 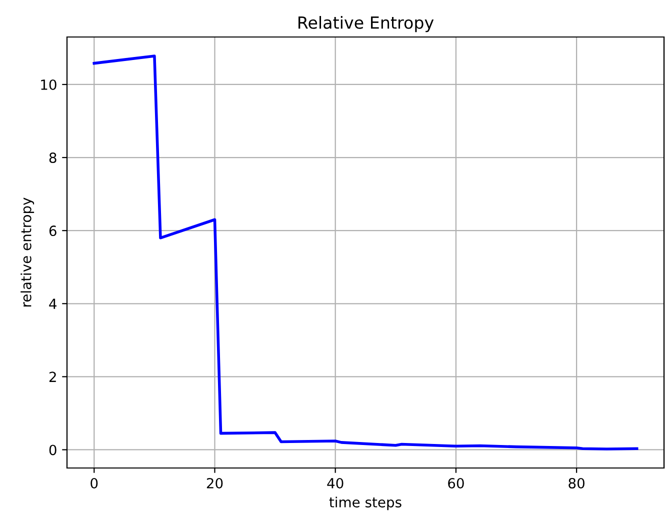 I want to click on x-tick-label: 20, so click(x=214, y=483).